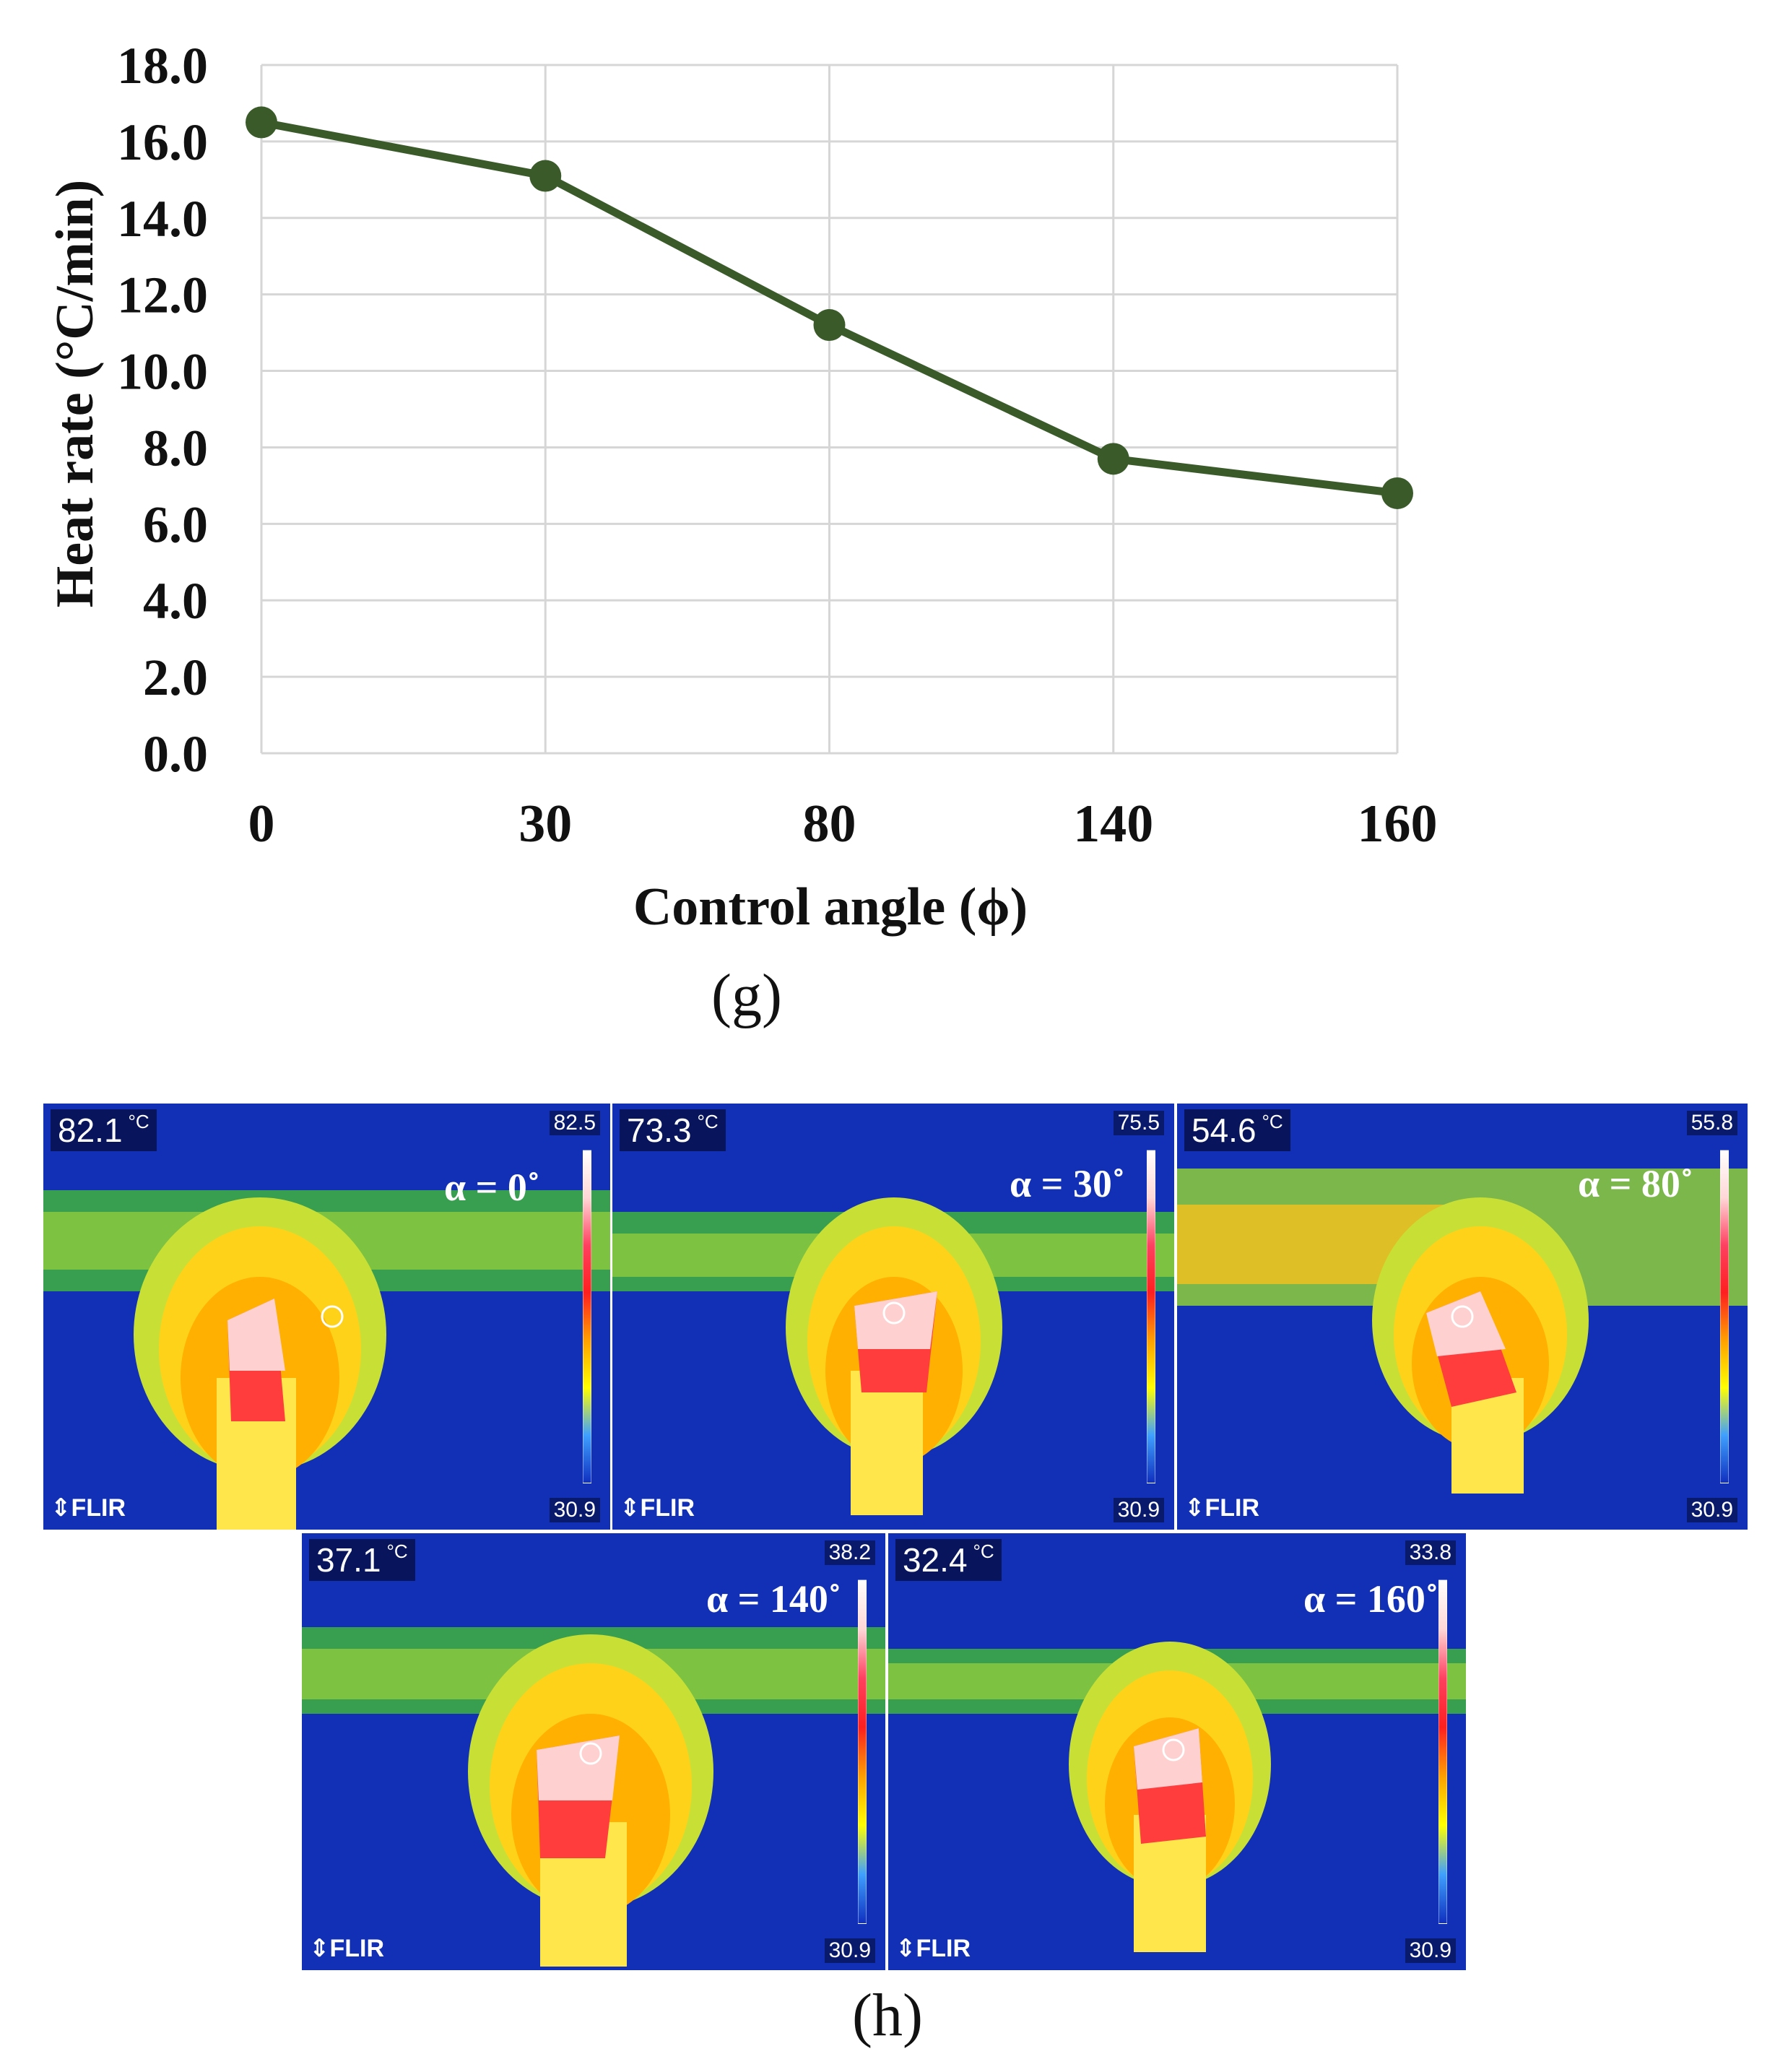  What do you see at coordinates (104, 1130) in the screenshot?
I see `max-temp-readout: 82.1 °C` at bounding box center [104, 1130].